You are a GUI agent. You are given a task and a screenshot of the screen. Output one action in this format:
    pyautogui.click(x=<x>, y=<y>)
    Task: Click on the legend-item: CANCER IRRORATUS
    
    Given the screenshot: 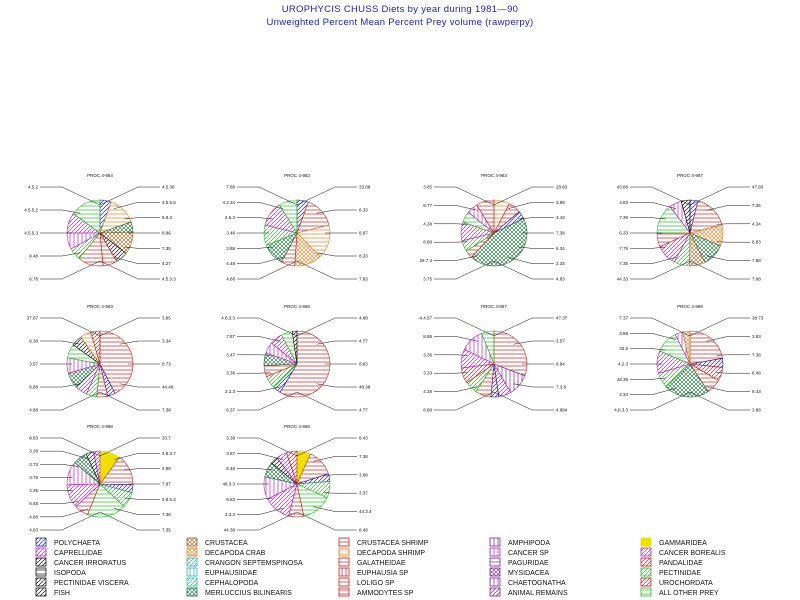 What is the action you would take?
    pyautogui.click(x=81, y=562)
    